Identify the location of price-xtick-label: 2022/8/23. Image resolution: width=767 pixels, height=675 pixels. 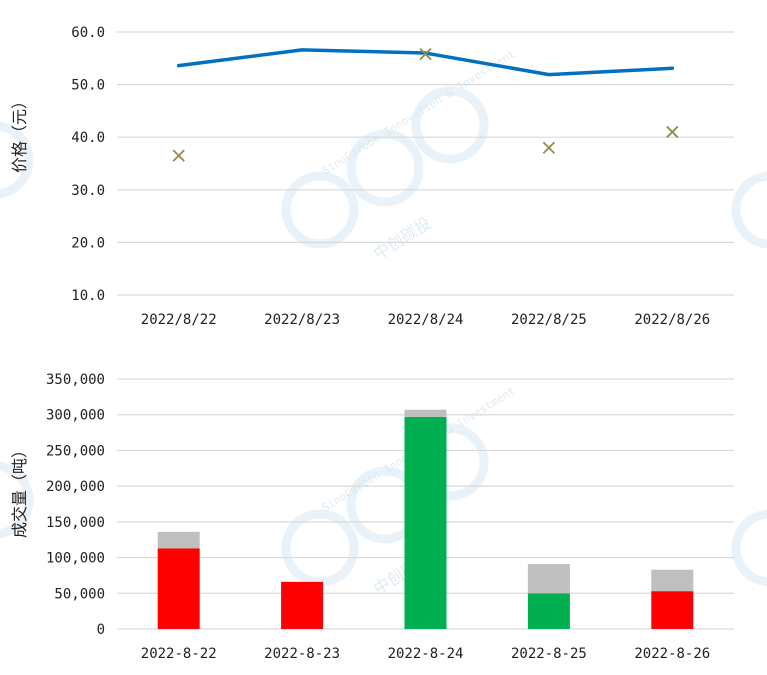
(302, 320).